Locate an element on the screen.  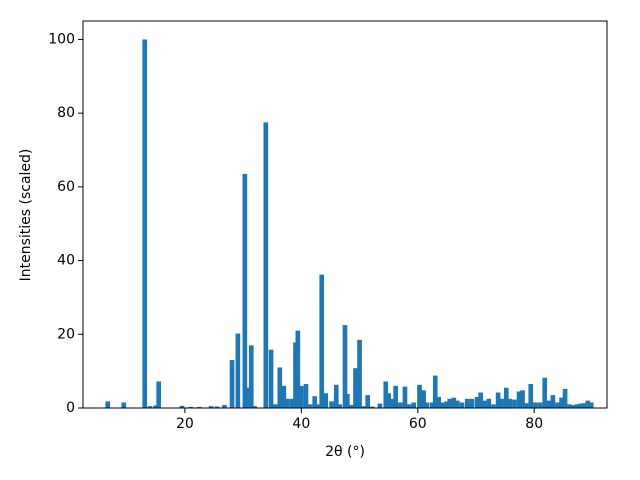
y-tick-label: 100 is located at coordinates (61, 39).